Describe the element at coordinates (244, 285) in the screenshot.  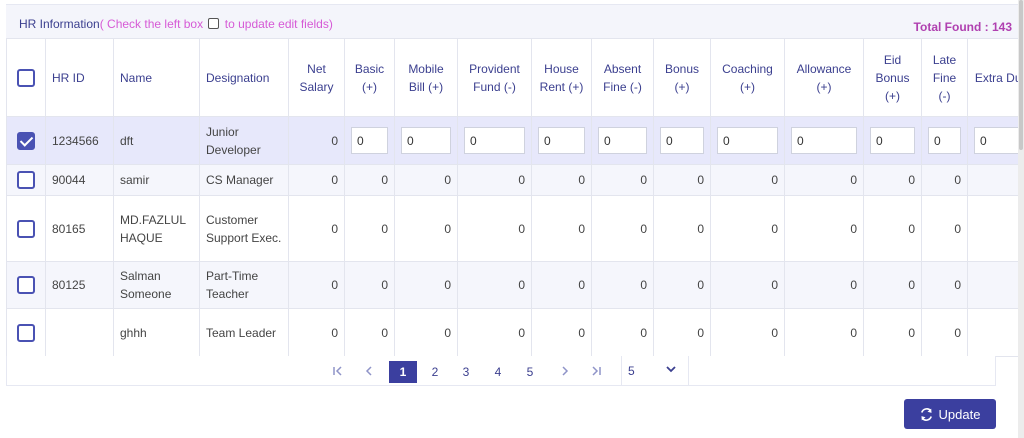
I see `designation-cell: Part-Time Teacher` at that location.